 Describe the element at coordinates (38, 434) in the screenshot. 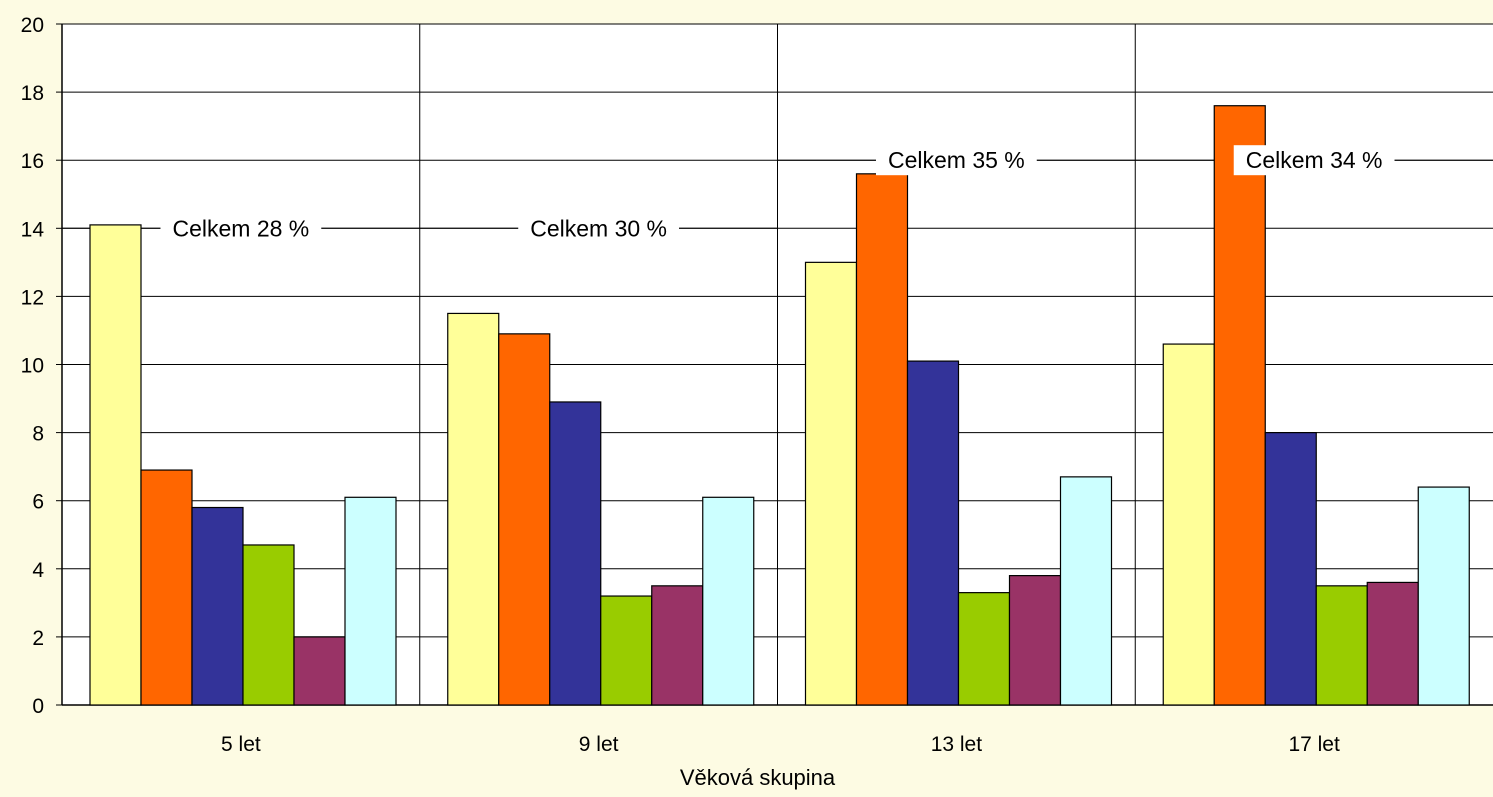

I see `y-tick-label: 8` at that location.